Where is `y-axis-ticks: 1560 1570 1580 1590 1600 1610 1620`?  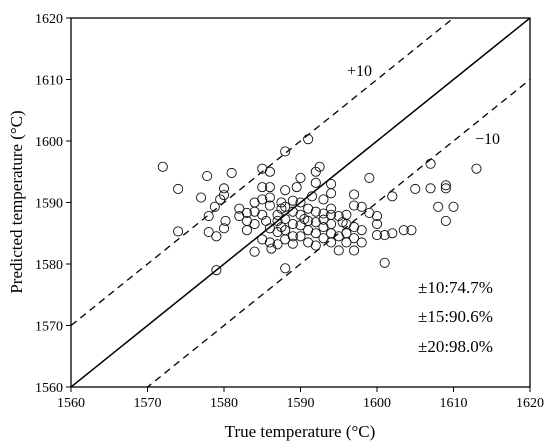
y-axis-ticks: 1560 1570 1580 1590 1600 1610 1620 is located at coordinates (53, 204).